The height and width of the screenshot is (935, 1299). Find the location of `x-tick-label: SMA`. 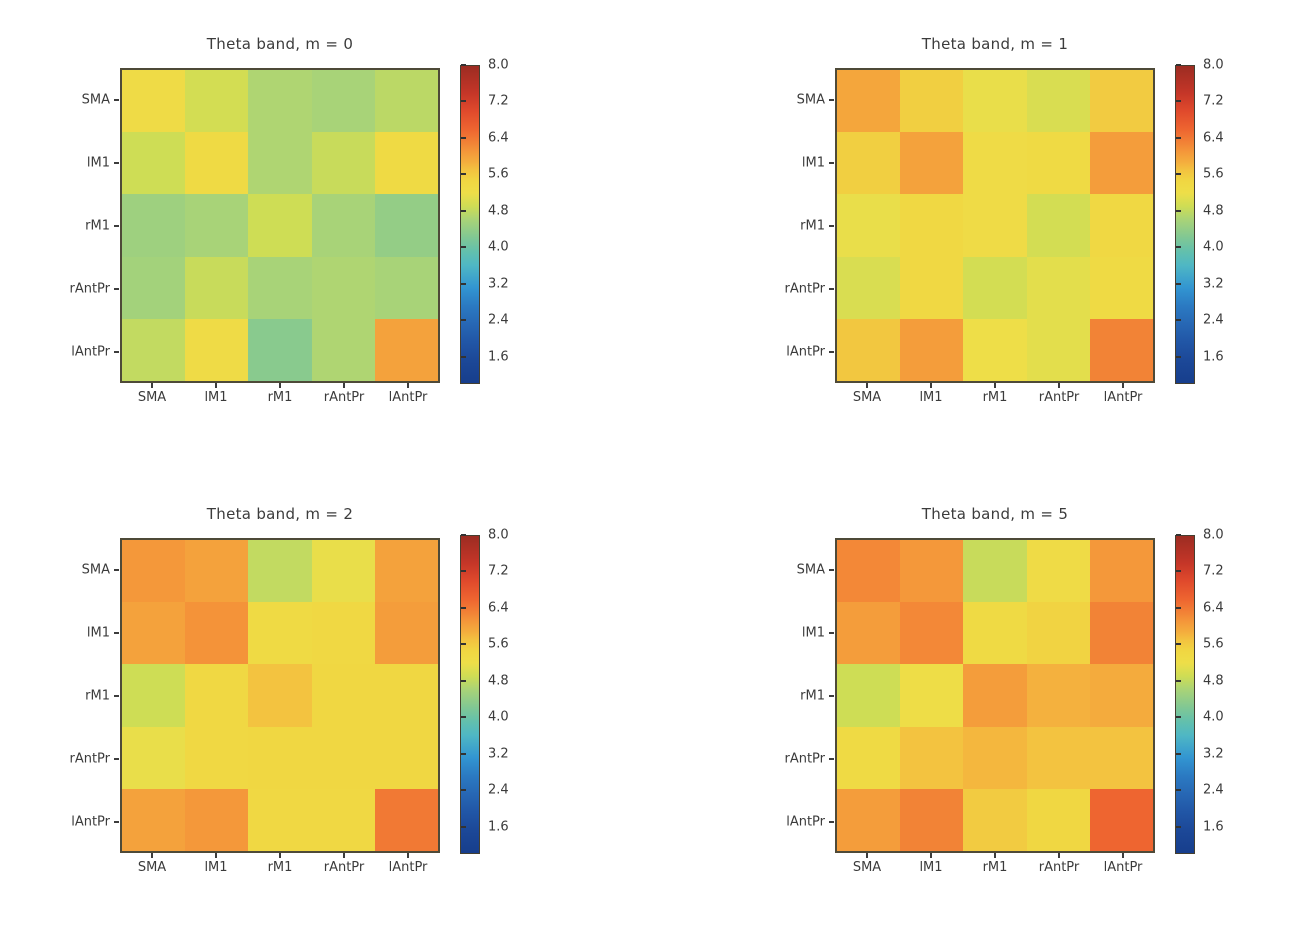

x-tick-label: SMA is located at coordinates (152, 397).